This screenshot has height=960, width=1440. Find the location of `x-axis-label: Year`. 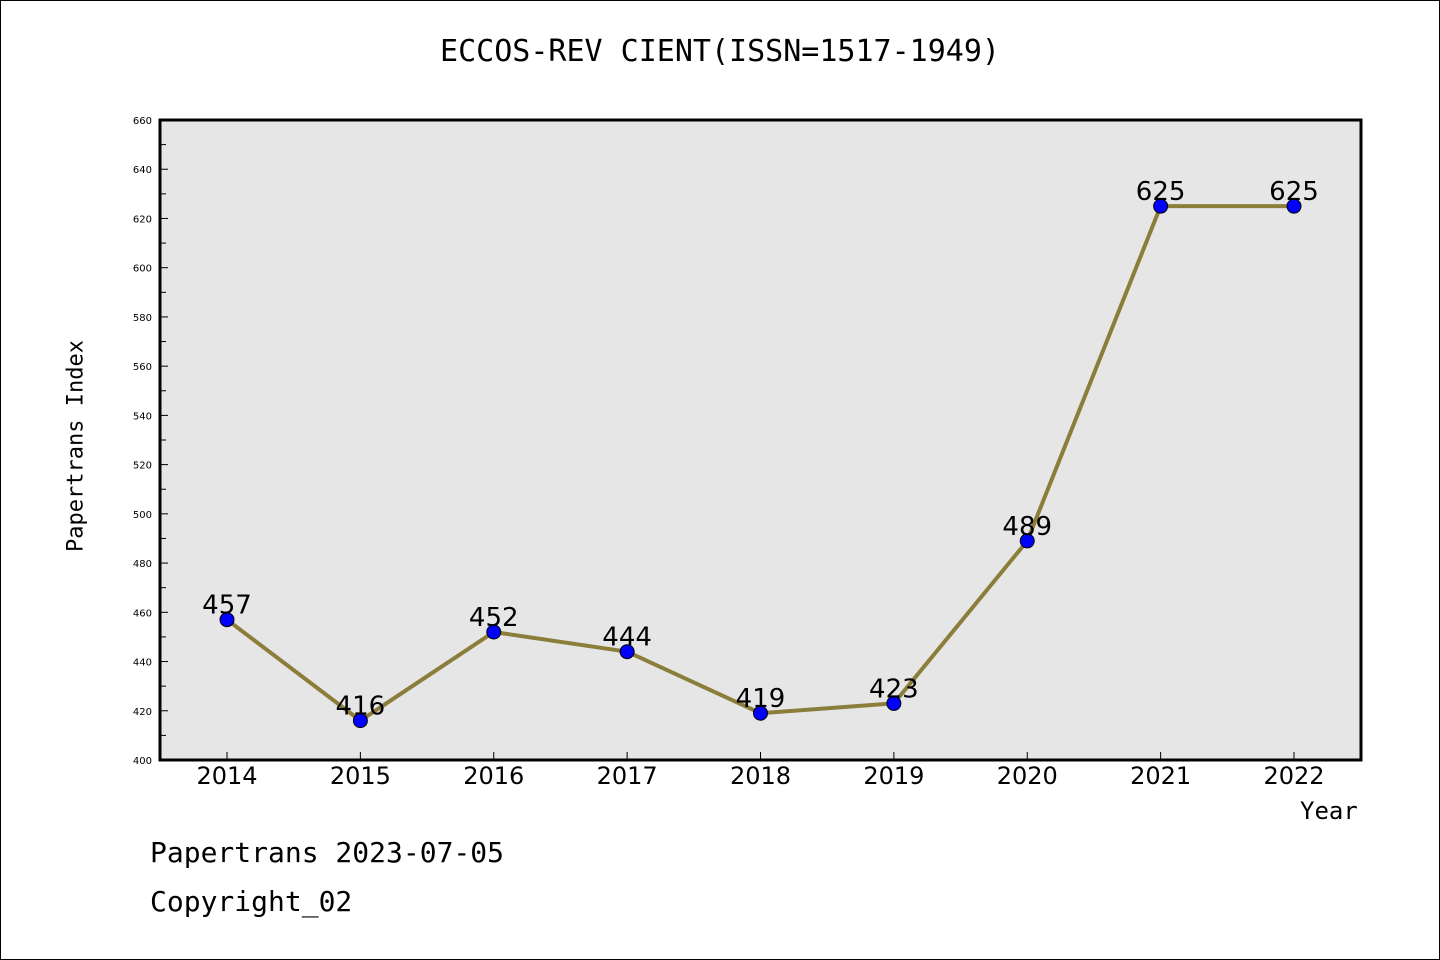

x-axis-label: Year is located at coordinates (1329, 811).